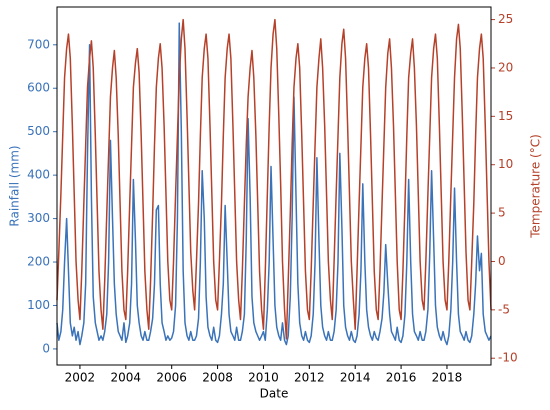 This screenshot has height=410, width=550. I want to click on y-tick-label: 400, so click(38, 175).